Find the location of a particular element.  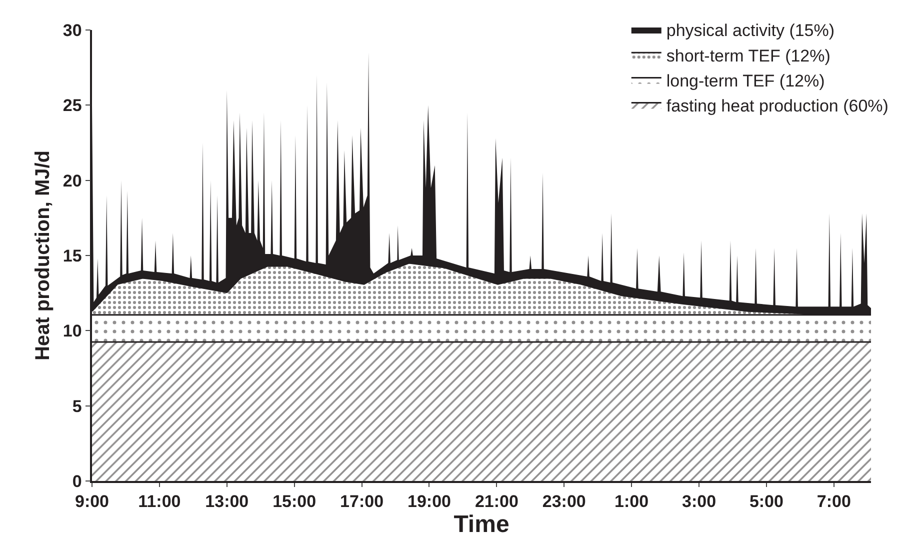

x-tick-label: 13:00 is located at coordinates (227, 502).